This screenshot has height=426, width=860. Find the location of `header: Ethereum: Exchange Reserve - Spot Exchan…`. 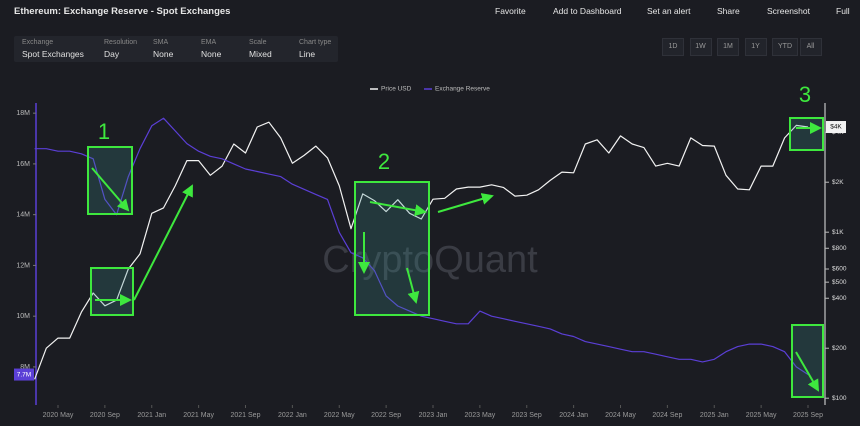

header: Ethereum: Exchange Reserve - Spot Exchan… is located at coordinates (430, 12).